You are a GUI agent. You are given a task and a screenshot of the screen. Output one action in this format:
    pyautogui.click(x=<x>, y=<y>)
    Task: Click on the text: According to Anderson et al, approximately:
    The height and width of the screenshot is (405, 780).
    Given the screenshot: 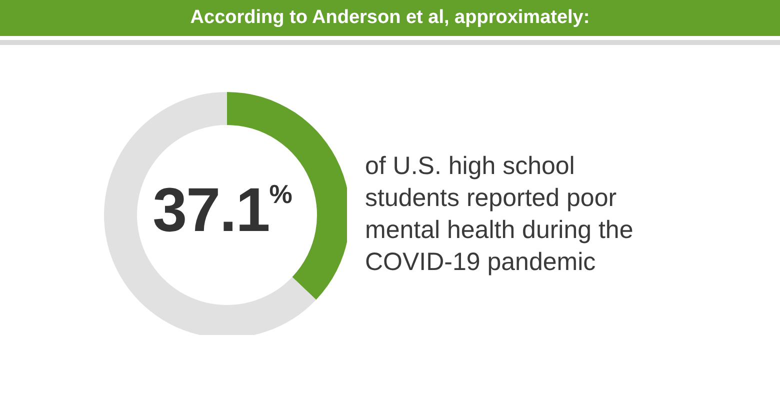 What is the action you would take?
    pyautogui.click(x=390, y=18)
    